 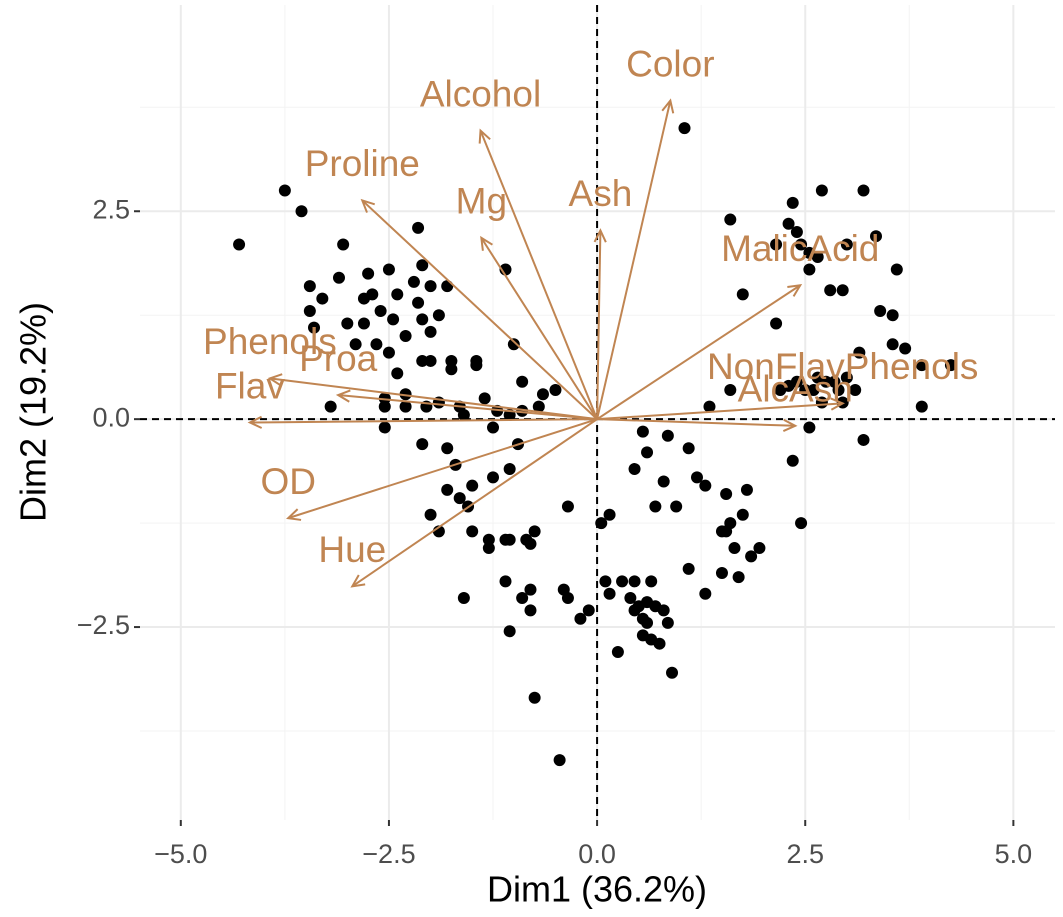 I want to click on x-tick-label: 2.5, so click(x=805, y=854).